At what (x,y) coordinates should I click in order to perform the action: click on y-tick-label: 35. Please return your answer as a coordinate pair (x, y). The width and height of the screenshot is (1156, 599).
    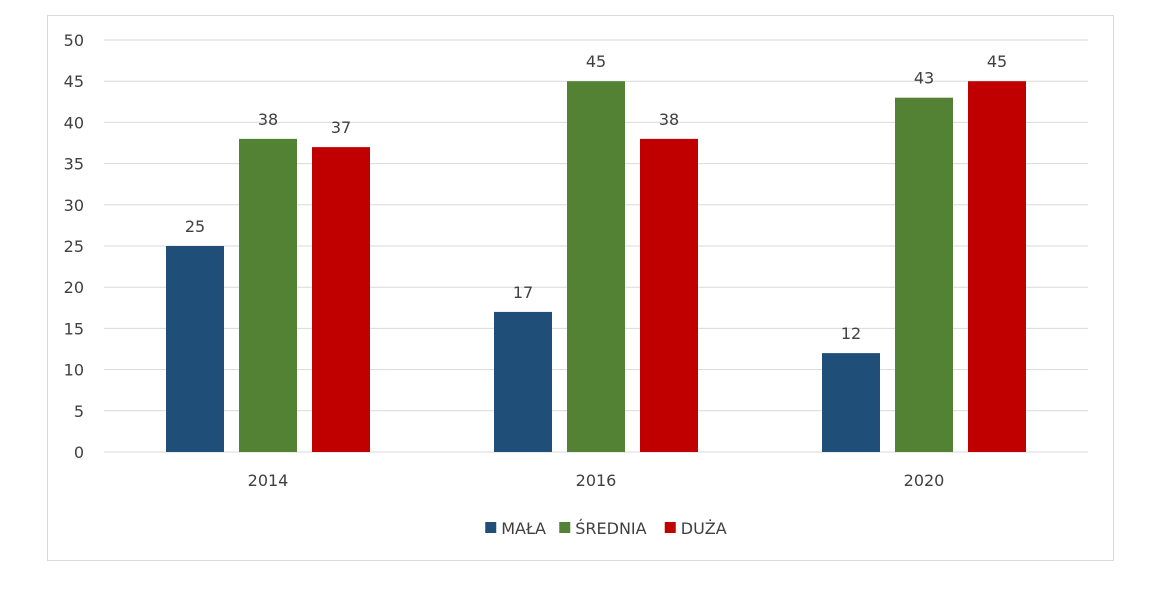
    Looking at the image, I should click on (74, 164).